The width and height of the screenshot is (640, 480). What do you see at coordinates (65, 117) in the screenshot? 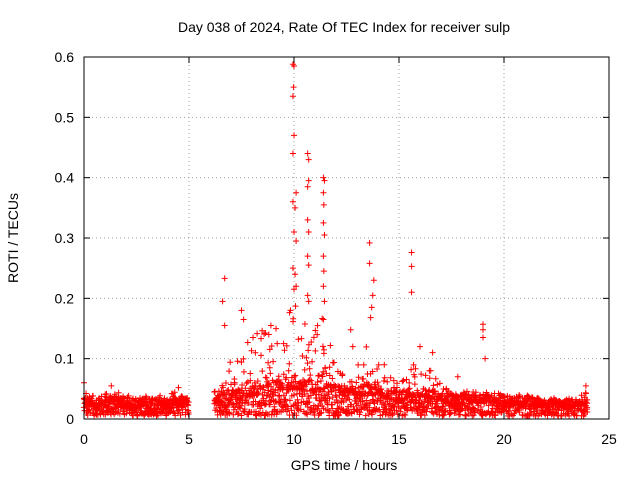
I see `y-tick-label: 0.5` at bounding box center [65, 117].